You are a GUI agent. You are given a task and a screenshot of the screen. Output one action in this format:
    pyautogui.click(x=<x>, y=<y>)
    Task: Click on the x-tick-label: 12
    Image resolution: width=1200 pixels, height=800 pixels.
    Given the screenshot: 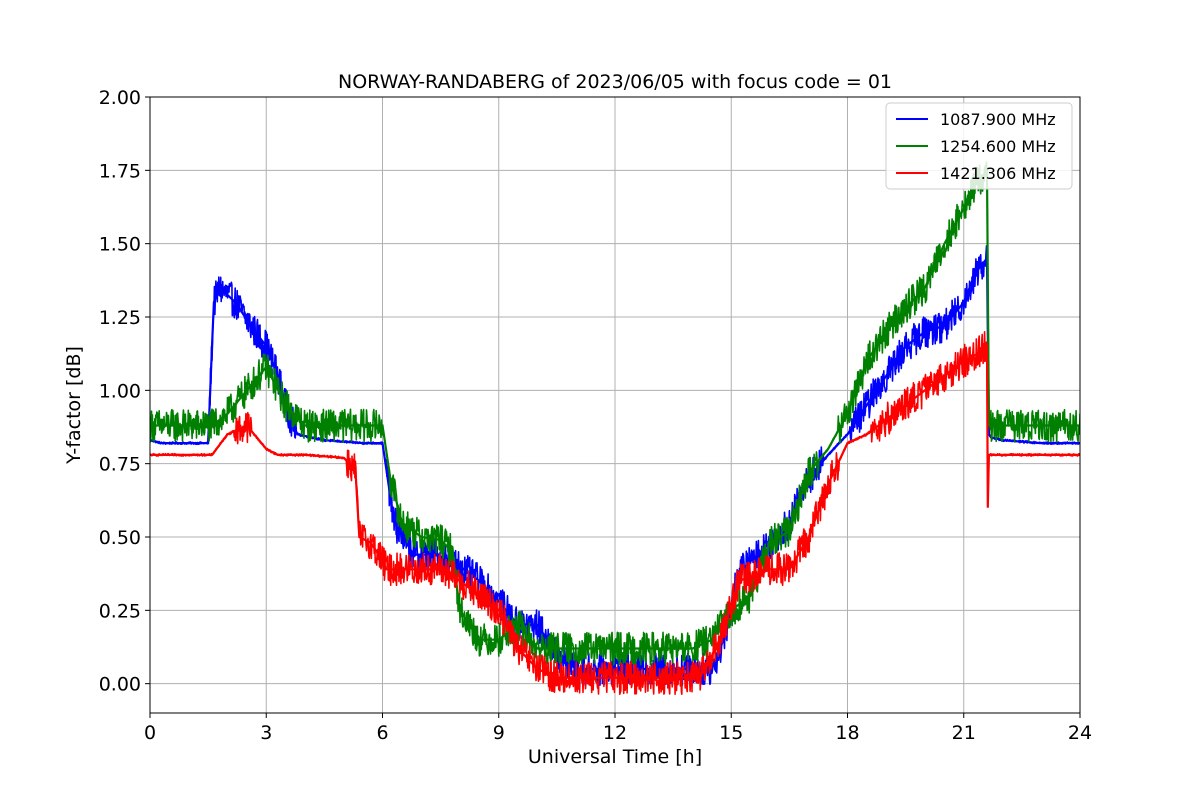 What is the action you would take?
    pyautogui.click(x=615, y=733)
    